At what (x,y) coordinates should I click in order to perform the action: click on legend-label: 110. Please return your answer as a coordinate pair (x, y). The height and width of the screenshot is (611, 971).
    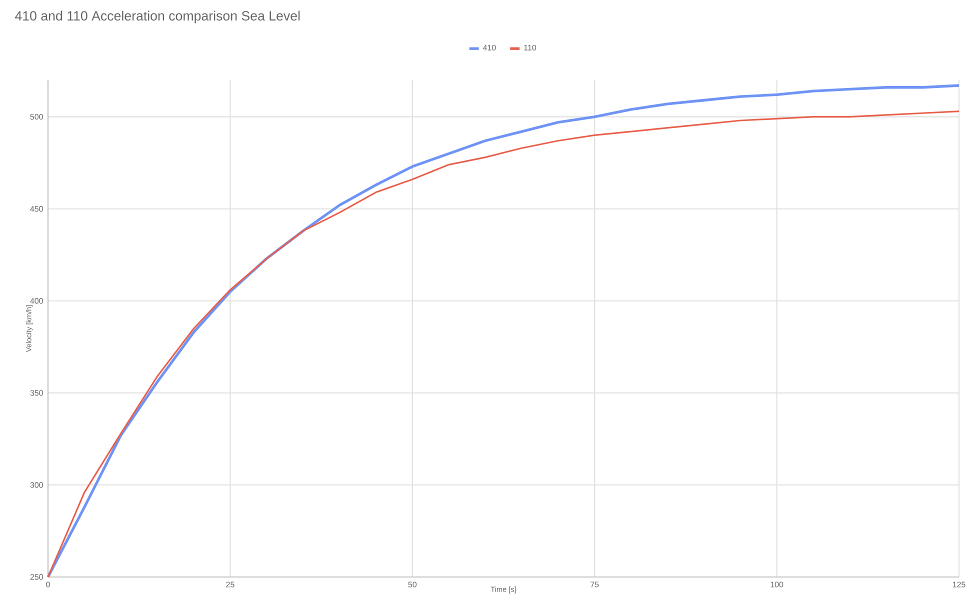
    Looking at the image, I should click on (530, 47).